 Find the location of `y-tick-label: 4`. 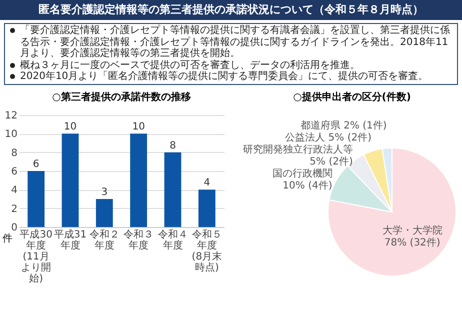

y-tick-label: 4 is located at coordinates (14, 190).